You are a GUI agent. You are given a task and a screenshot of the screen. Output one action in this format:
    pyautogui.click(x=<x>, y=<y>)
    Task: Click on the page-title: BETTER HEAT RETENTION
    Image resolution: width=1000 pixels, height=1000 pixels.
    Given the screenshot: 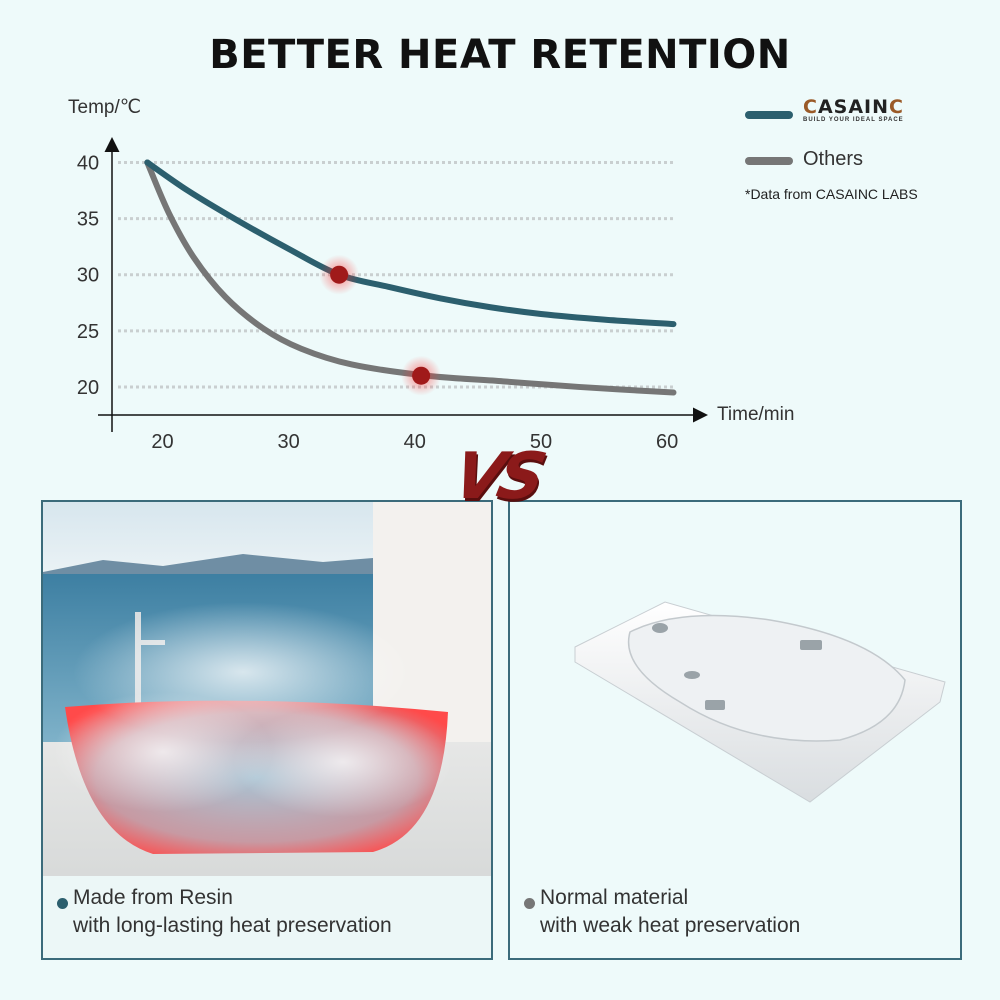 What is the action you would take?
    pyautogui.click(x=500, y=55)
    